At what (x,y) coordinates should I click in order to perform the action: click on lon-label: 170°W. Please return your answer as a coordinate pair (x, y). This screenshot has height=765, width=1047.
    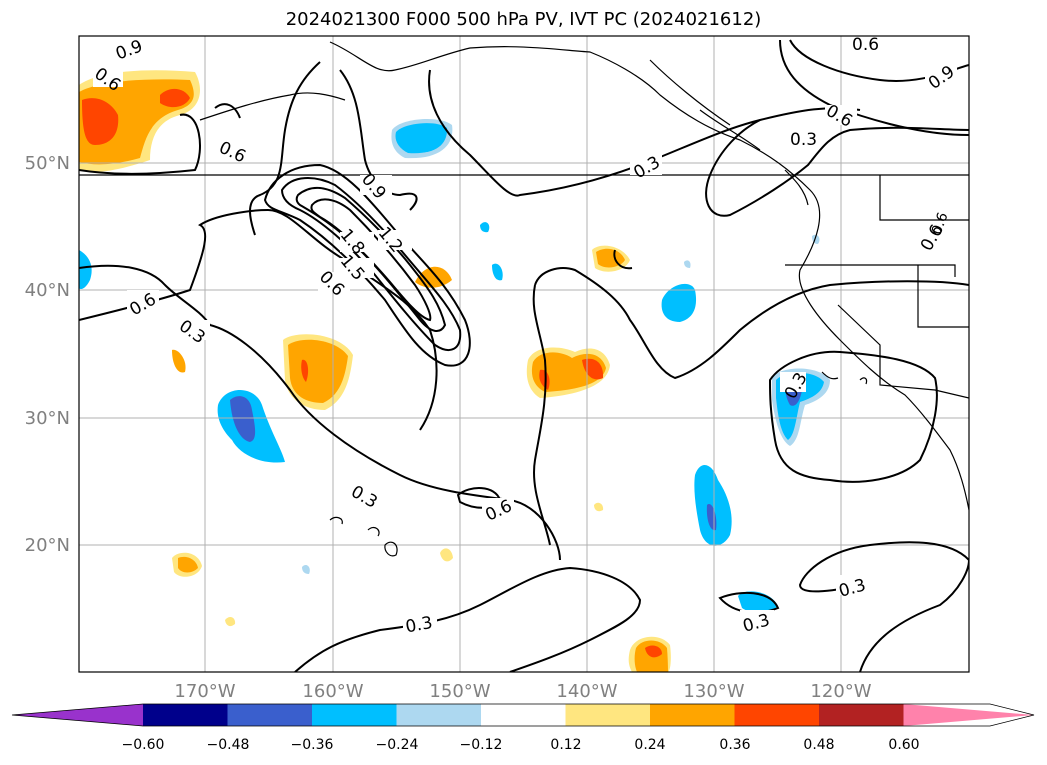
    Looking at the image, I should click on (204, 691).